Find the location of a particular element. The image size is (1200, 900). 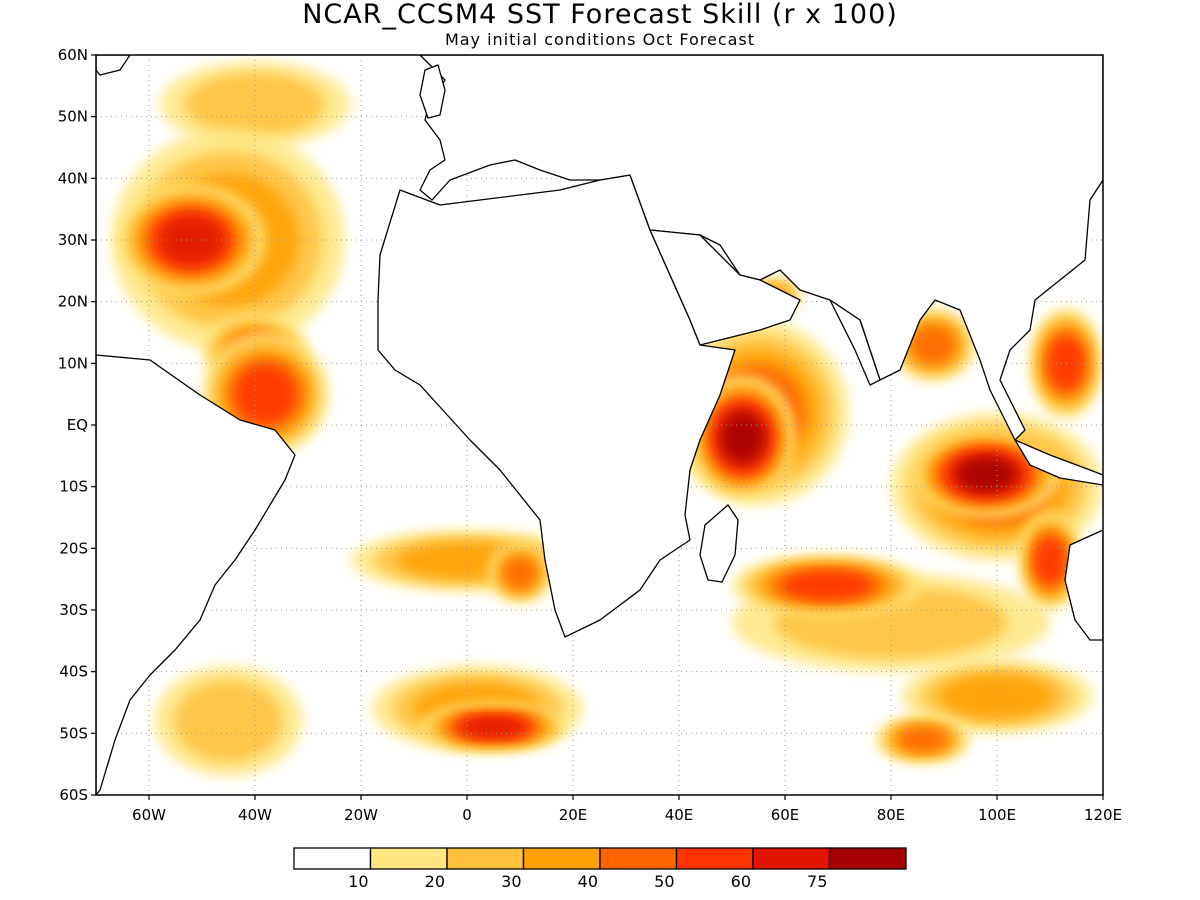

colorbar: 10 20 30 40 50 60 75 is located at coordinates (600, 869).